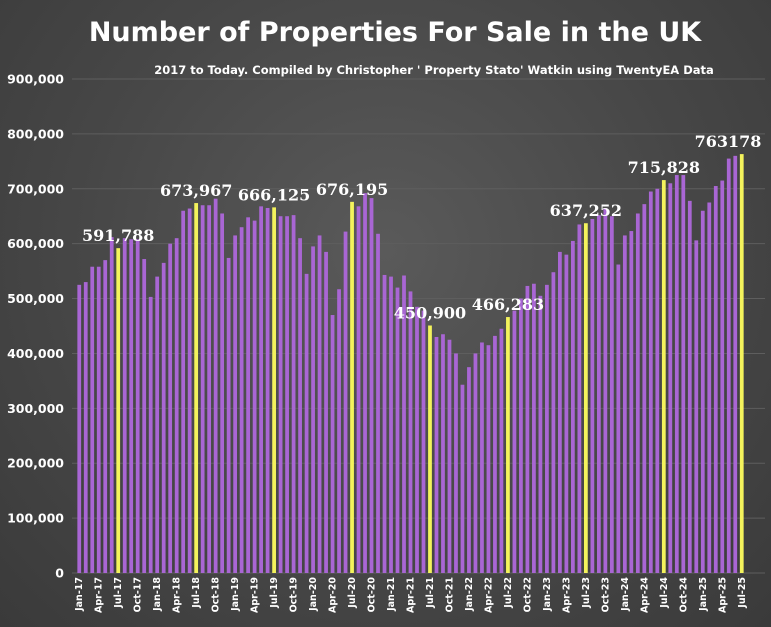  Describe the element at coordinates (395, 32) in the screenshot. I see `chart-title: Number of Properties For Sale in the UK` at that location.